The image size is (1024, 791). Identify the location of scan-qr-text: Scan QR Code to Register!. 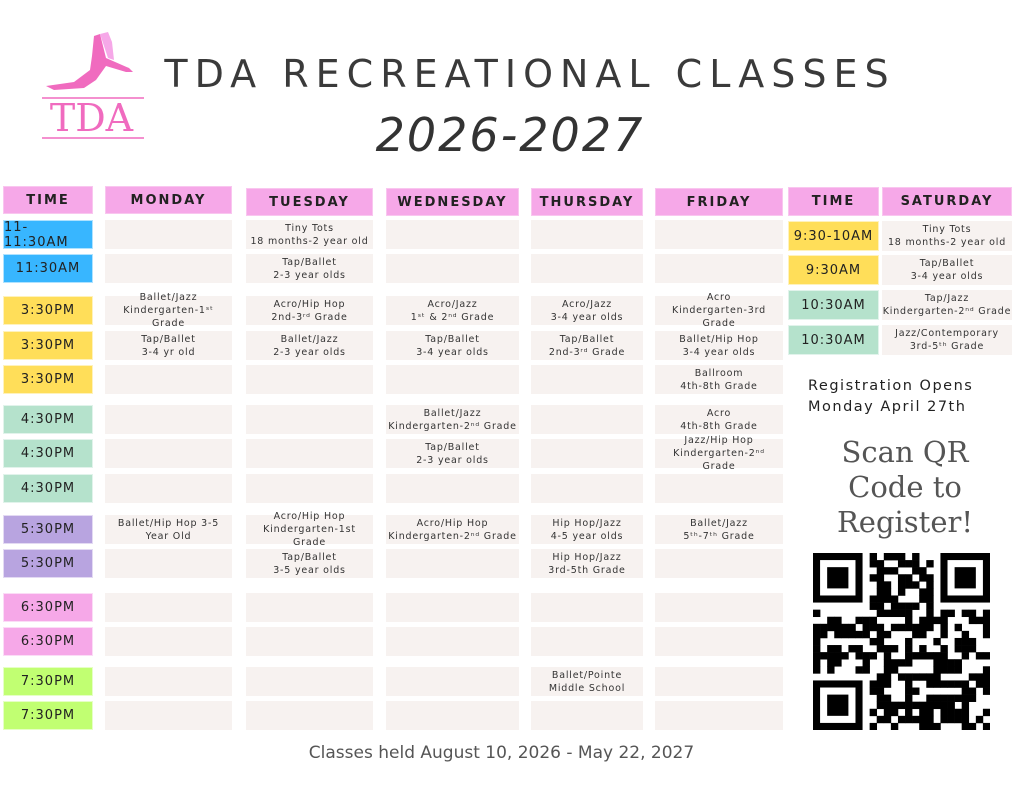
(905, 487).